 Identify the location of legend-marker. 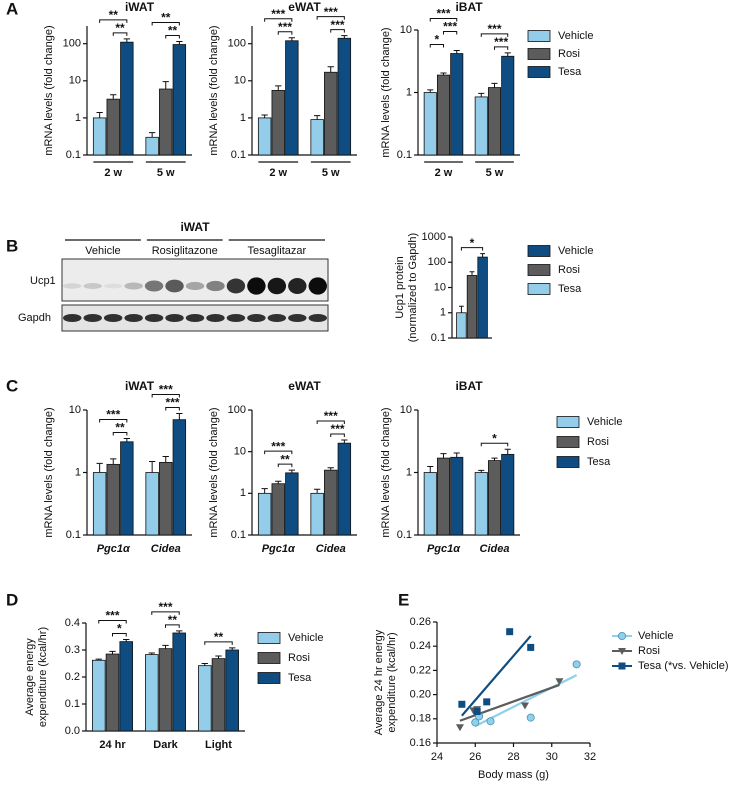
(622, 666).